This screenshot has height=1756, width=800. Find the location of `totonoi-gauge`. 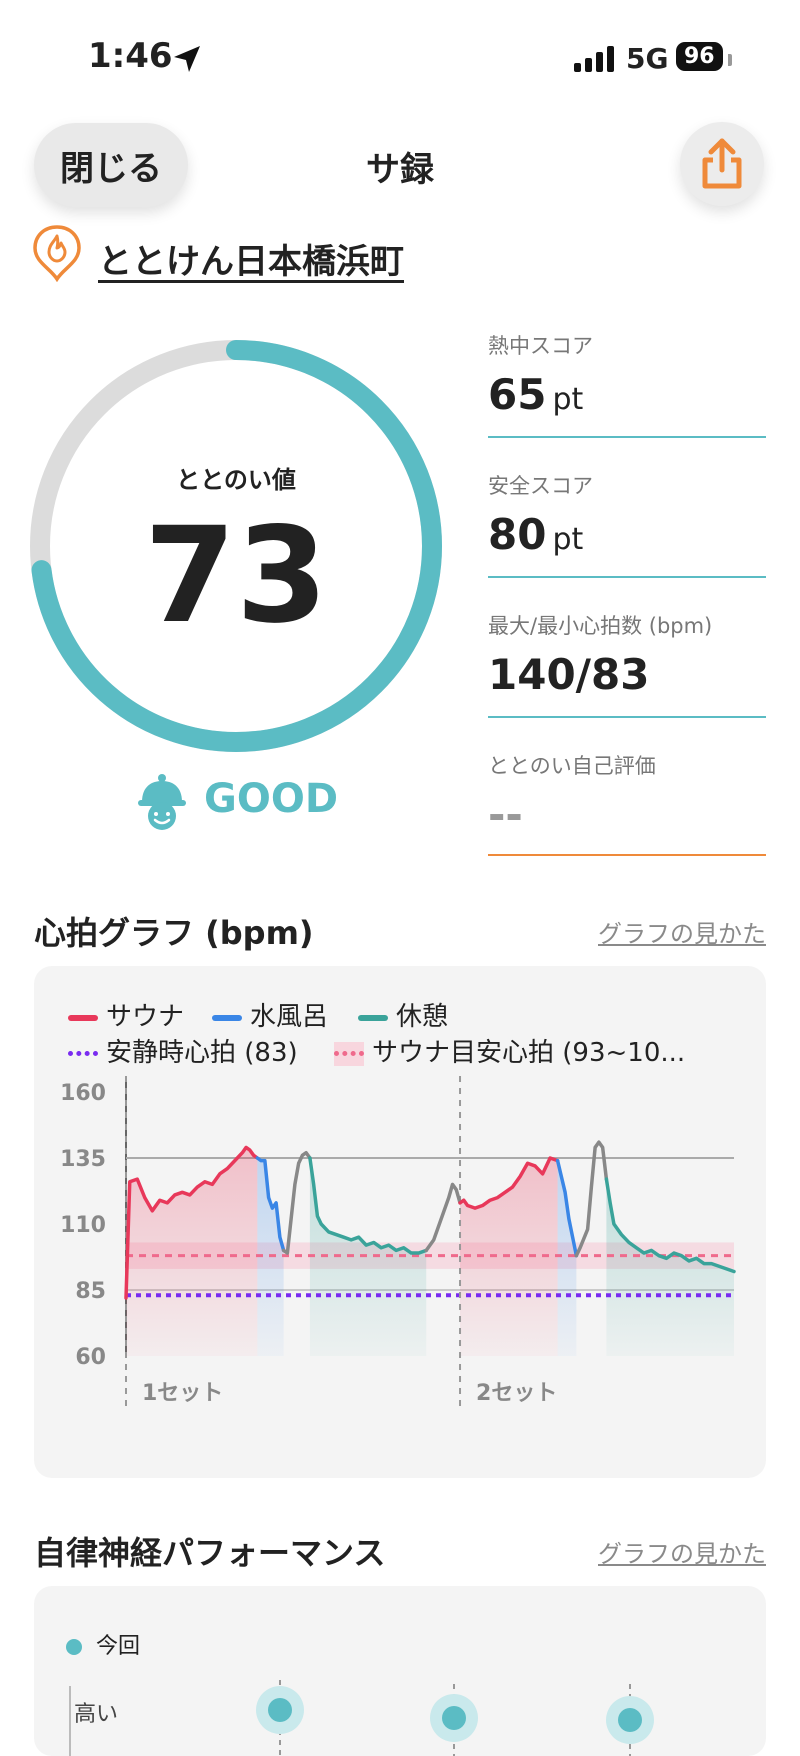

totonoi-gauge is located at coordinates (236, 546).